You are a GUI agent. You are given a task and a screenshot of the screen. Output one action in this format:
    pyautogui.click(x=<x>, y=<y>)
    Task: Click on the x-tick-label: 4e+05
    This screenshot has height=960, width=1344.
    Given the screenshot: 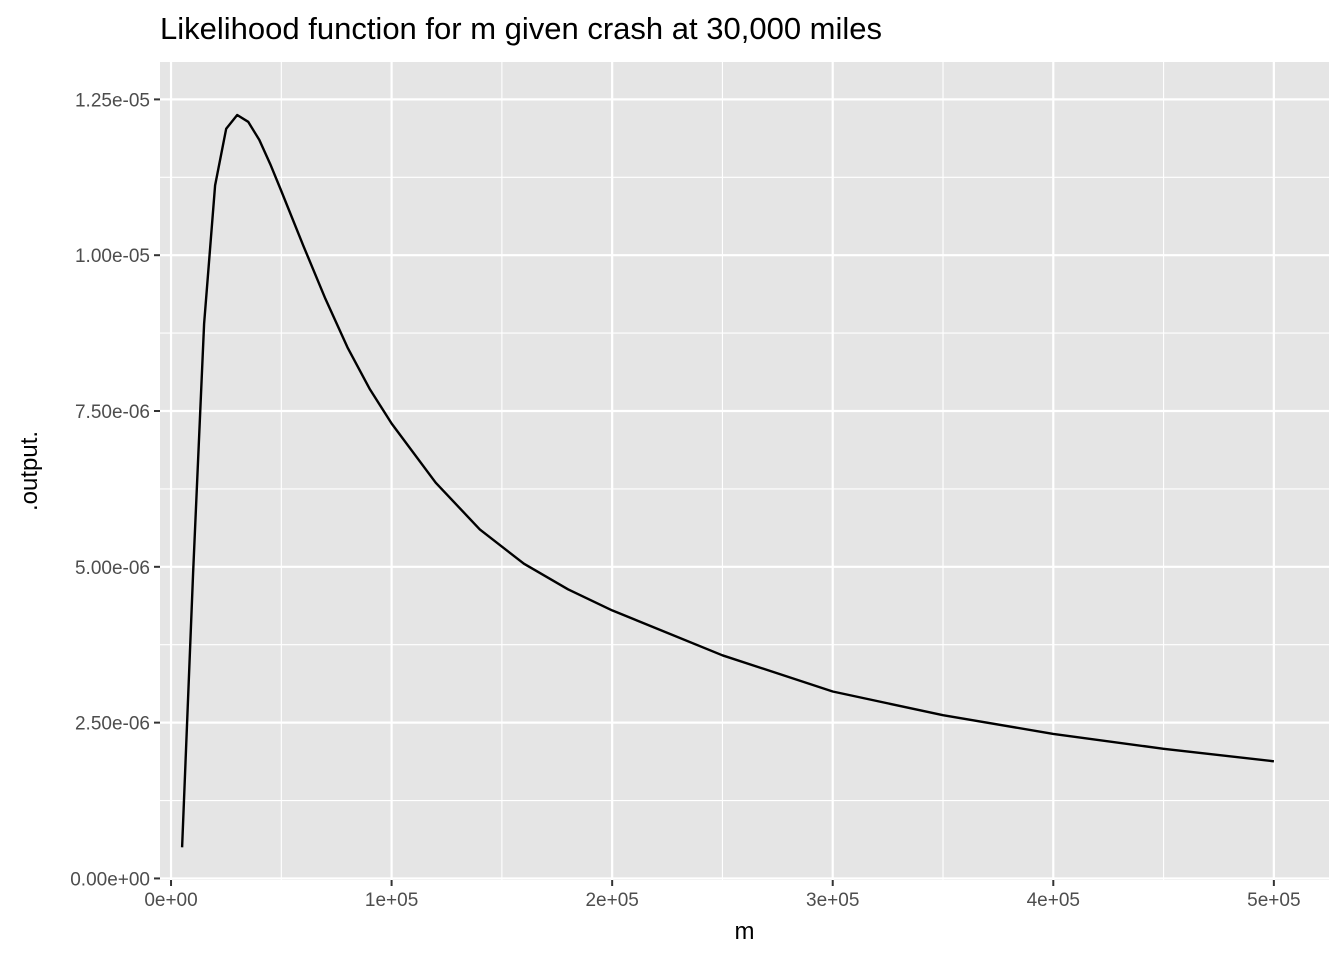 What is the action you would take?
    pyautogui.click(x=1053, y=900)
    